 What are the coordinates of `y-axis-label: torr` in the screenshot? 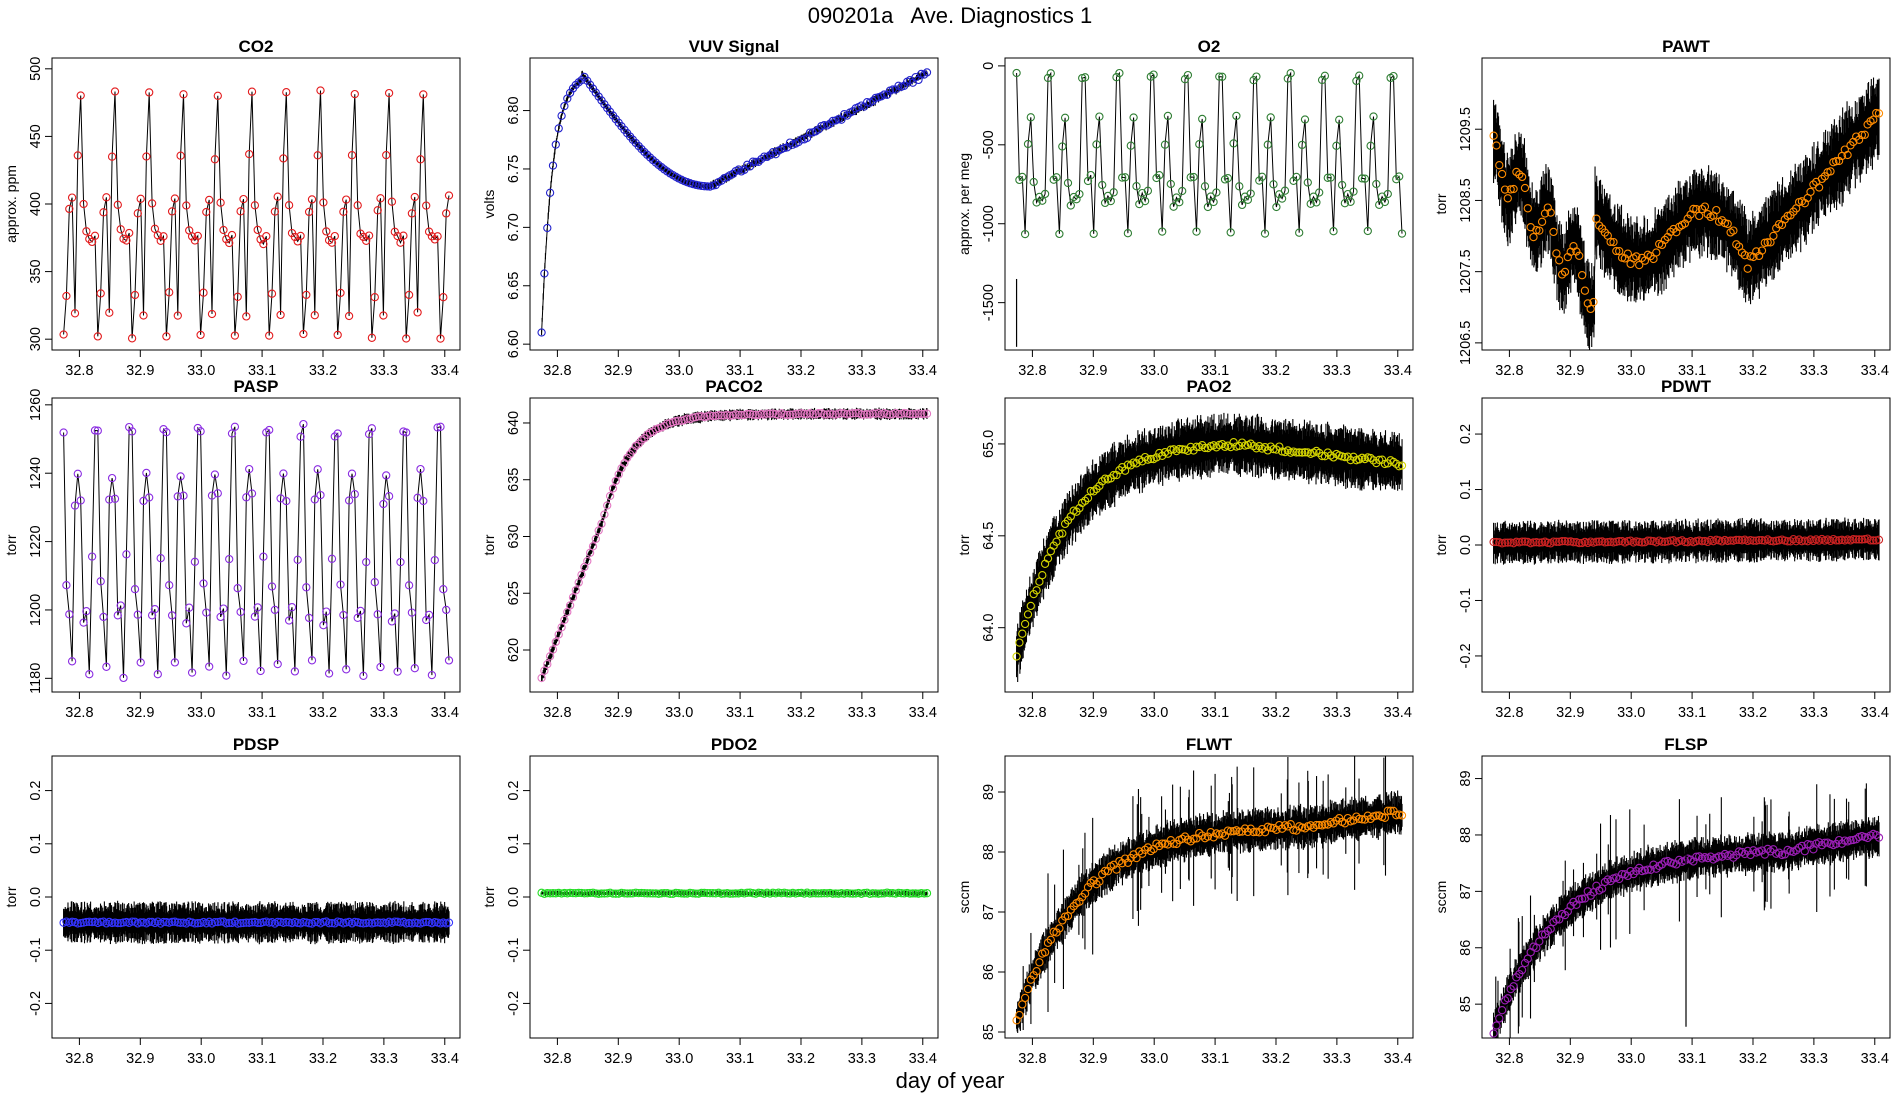 It's located at (1441, 203).